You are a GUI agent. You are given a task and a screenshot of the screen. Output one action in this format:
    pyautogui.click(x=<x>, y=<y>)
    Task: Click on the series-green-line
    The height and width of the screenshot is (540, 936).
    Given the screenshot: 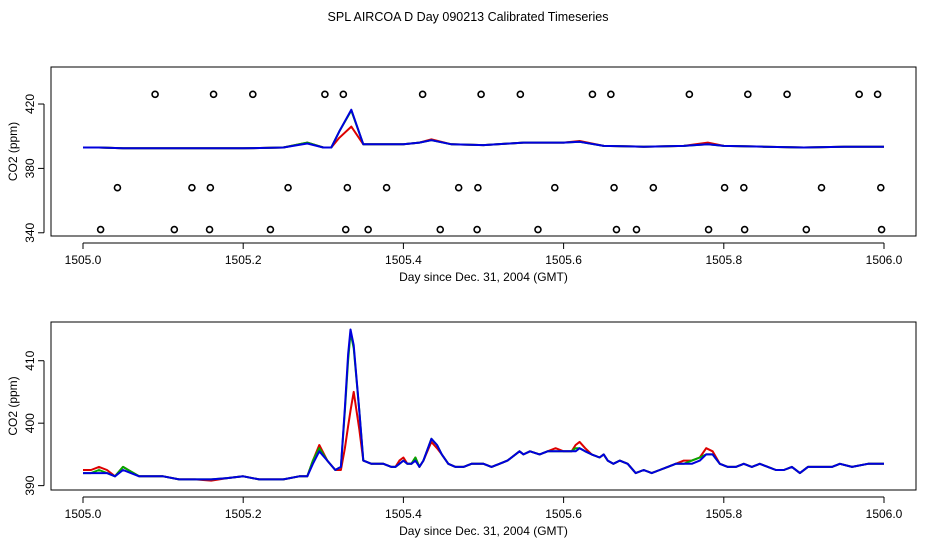 What is the action you would take?
    pyautogui.click(x=483, y=129)
    